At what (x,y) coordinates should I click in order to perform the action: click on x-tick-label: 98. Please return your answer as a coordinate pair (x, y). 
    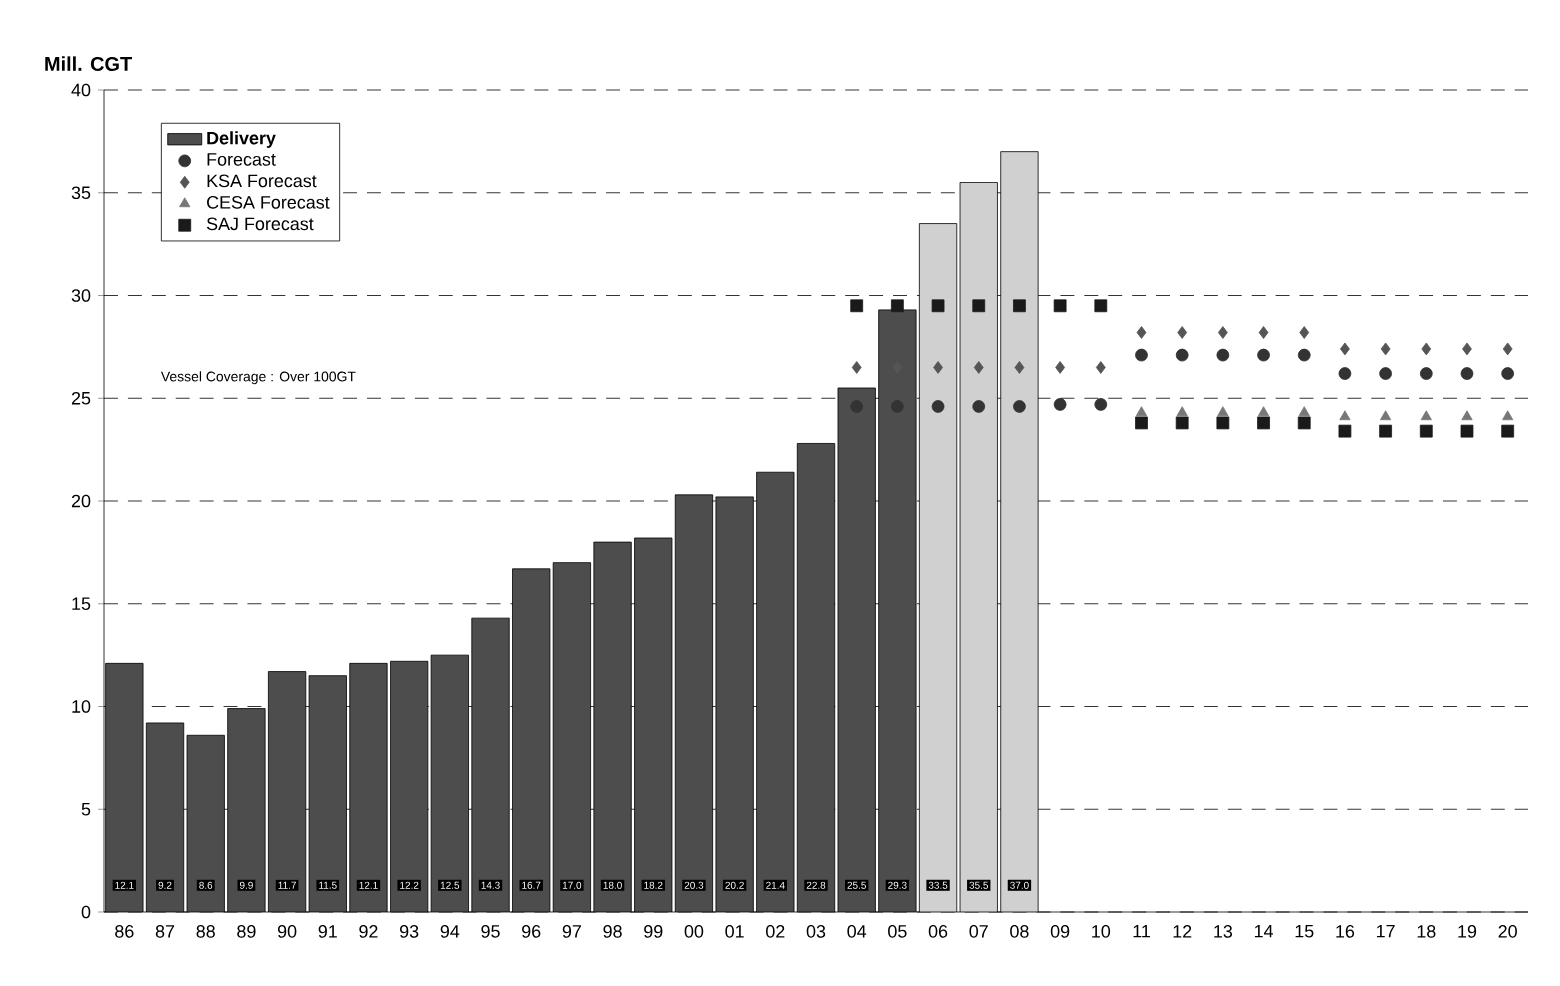
    Looking at the image, I should click on (612, 931).